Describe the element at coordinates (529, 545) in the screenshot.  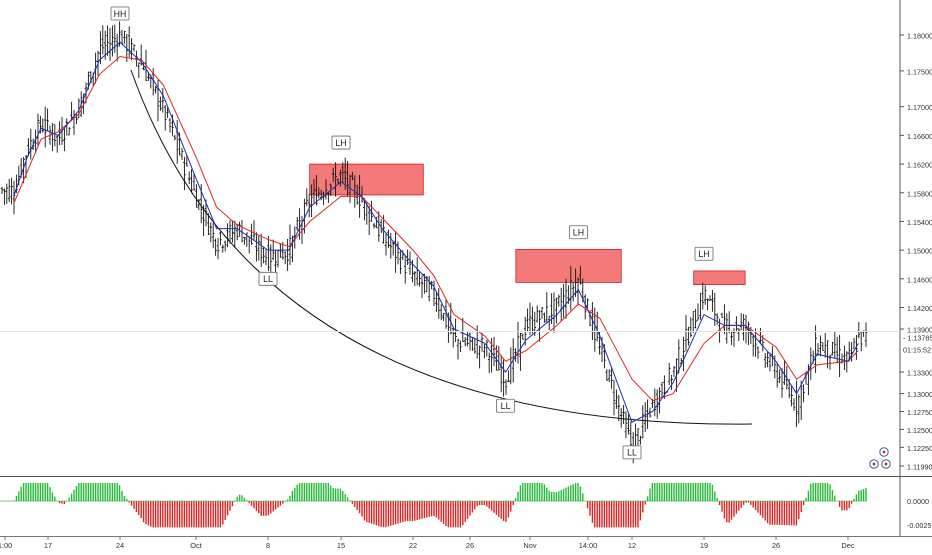
I see `x-tick-label: Nov` at that location.